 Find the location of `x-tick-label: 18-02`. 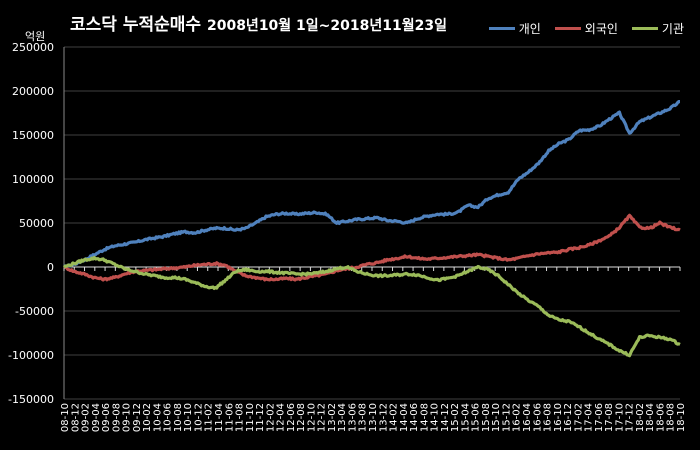

x-tick-label: 18-02 is located at coordinates (640, 417).